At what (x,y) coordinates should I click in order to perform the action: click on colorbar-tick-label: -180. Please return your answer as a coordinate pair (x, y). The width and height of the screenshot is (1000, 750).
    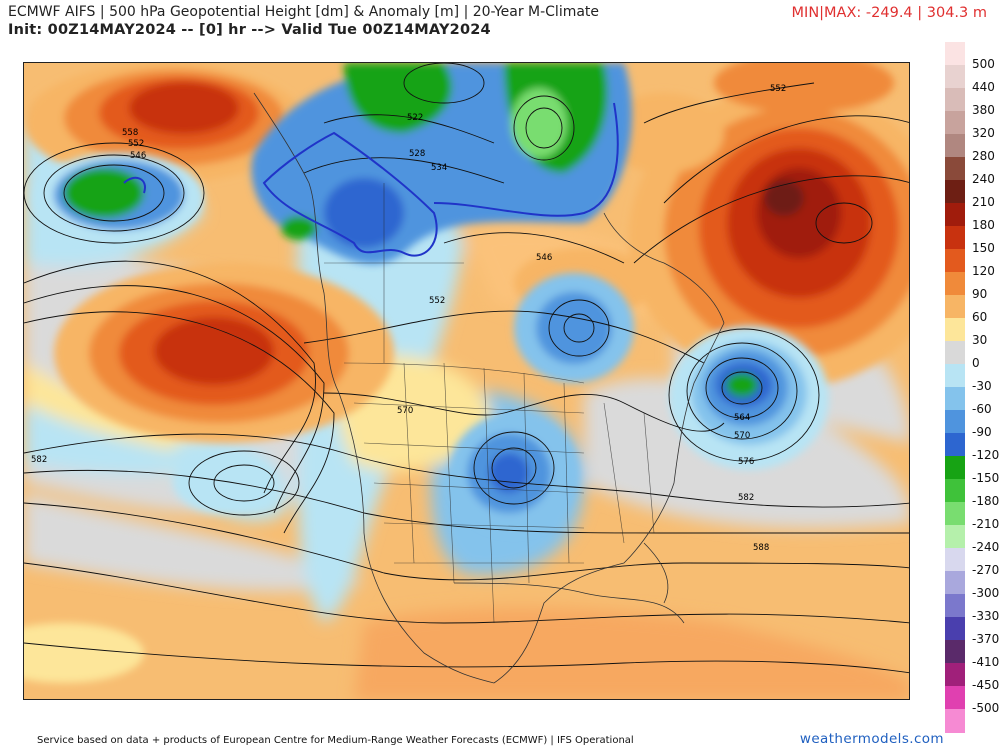
    Looking at the image, I should click on (986, 501).